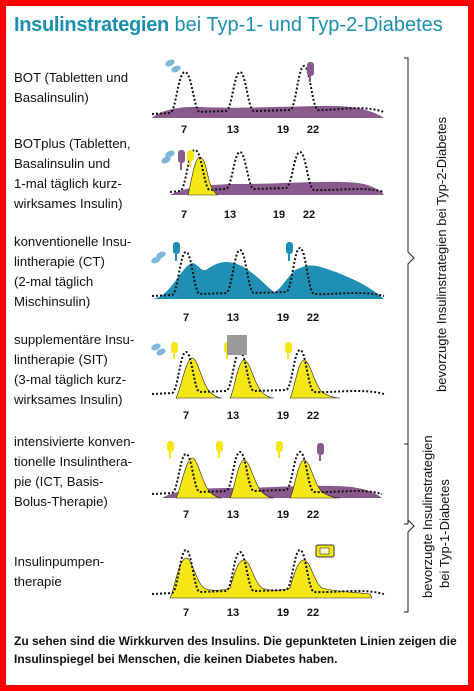 The width and height of the screenshot is (474, 691). Describe the element at coordinates (427, 516) in the screenshot. I see `side-label-type1-line1: bevorzugte Insulinstrategien` at that location.